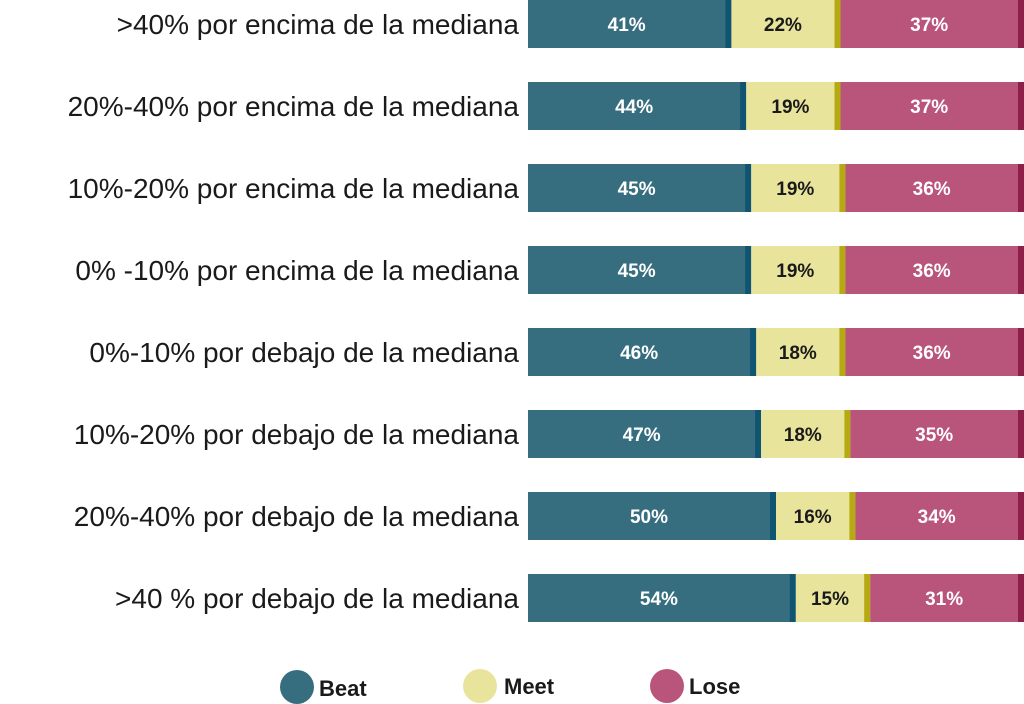 The width and height of the screenshot is (1024, 704). Describe the element at coordinates (667, 686) in the screenshot. I see `legend-swatch-lose` at that location.